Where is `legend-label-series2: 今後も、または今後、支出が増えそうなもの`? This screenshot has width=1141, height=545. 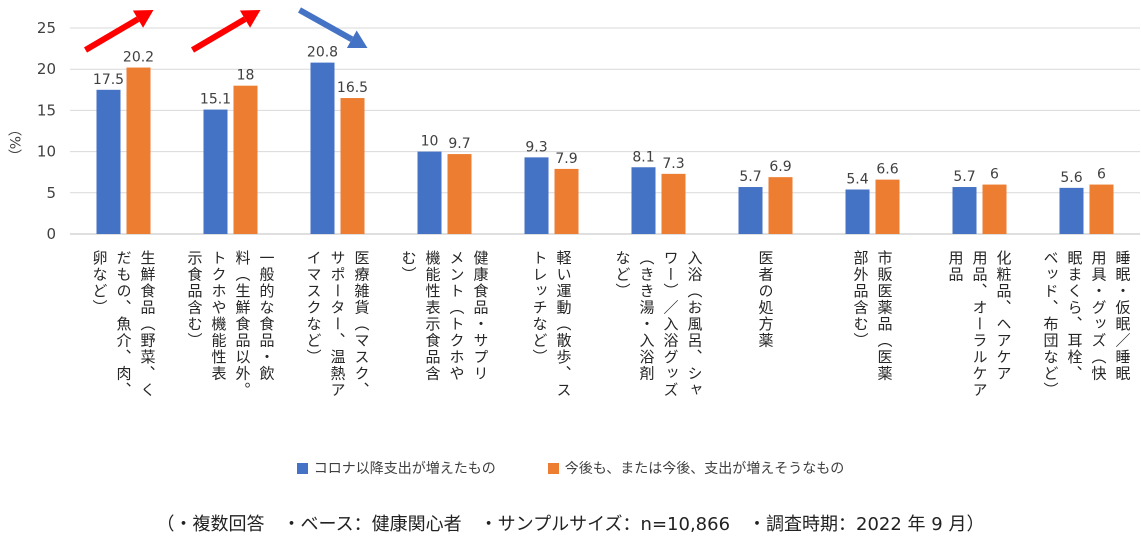
legend-label-series2: 今後も、または今後、支出が増えそうなもの is located at coordinates (704, 469).